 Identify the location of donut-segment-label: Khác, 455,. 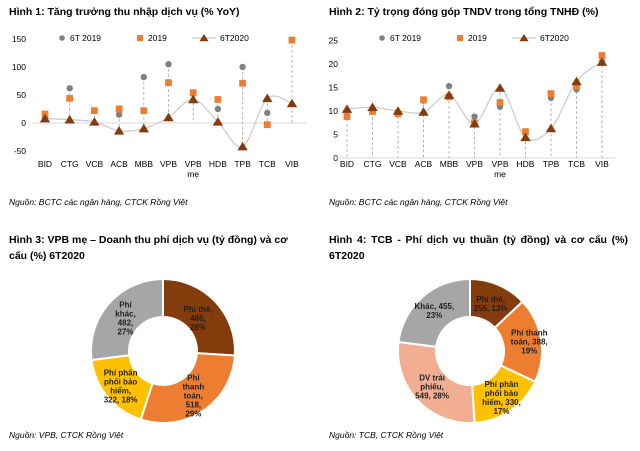
(435, 306).